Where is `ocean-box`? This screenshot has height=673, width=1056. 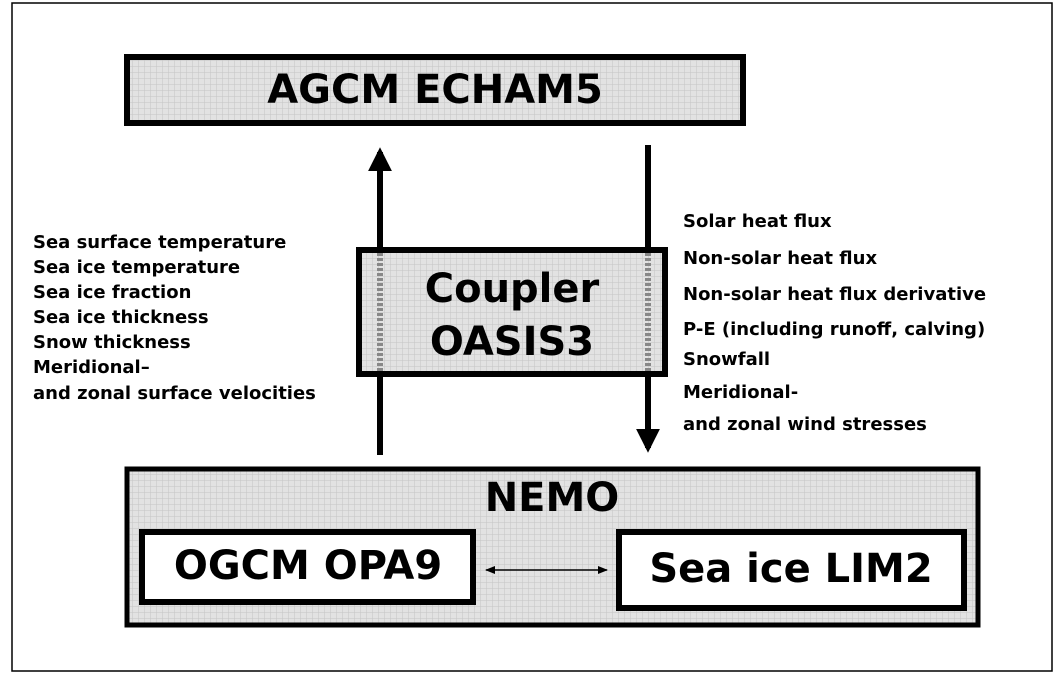 ocean-box is located at coordinates (307, 567).